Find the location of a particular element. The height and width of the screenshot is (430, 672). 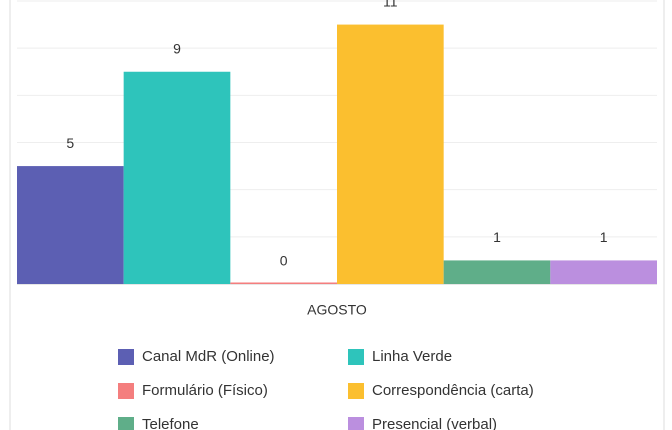

legend-label: Linha Verde is located at coordinates (412, 356).